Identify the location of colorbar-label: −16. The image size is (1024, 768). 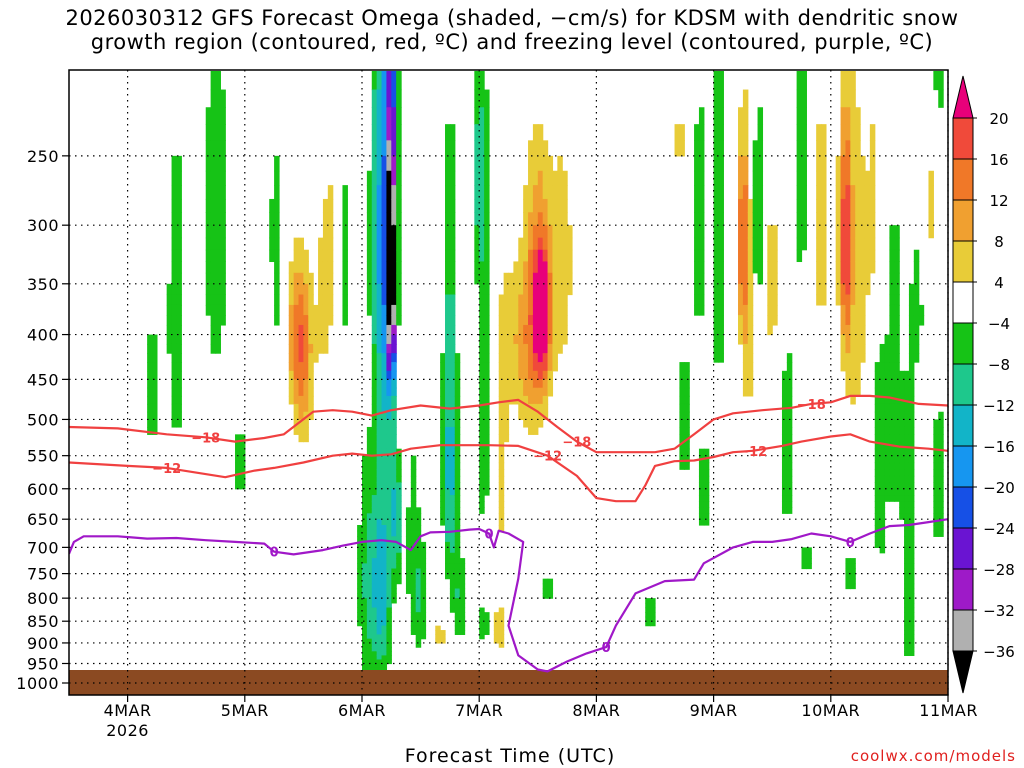
(999, 447).